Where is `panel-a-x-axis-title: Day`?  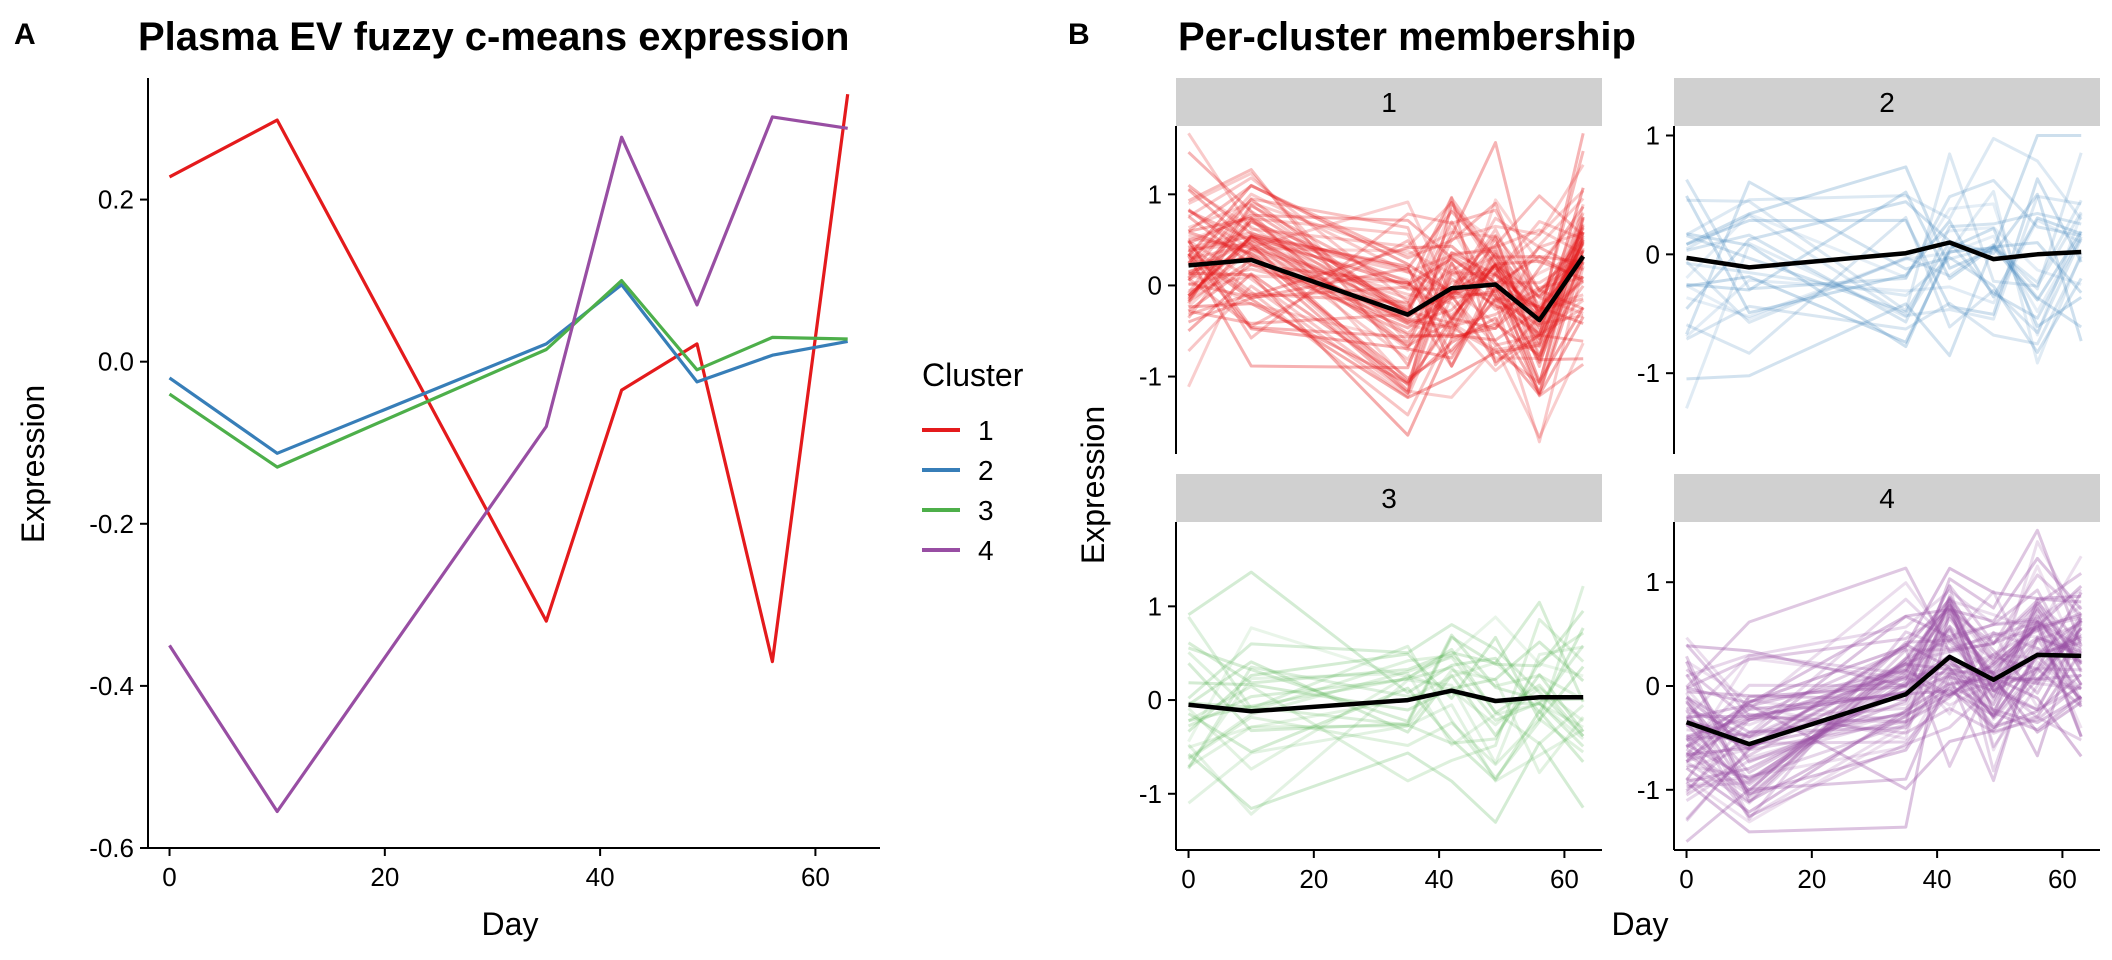
panel-a-x-axis-title: Day is located at coordinates (510, 924).